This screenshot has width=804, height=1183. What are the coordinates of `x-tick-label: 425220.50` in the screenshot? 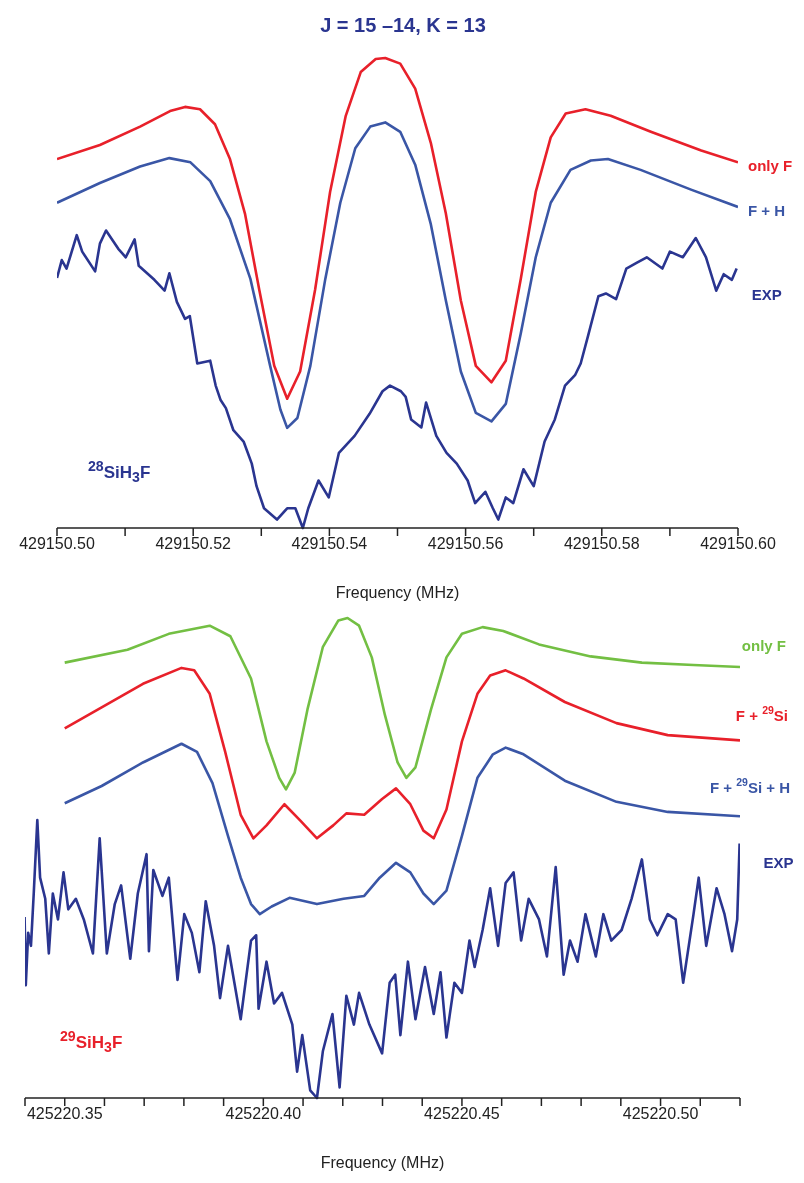 It's located at (660, 1114).